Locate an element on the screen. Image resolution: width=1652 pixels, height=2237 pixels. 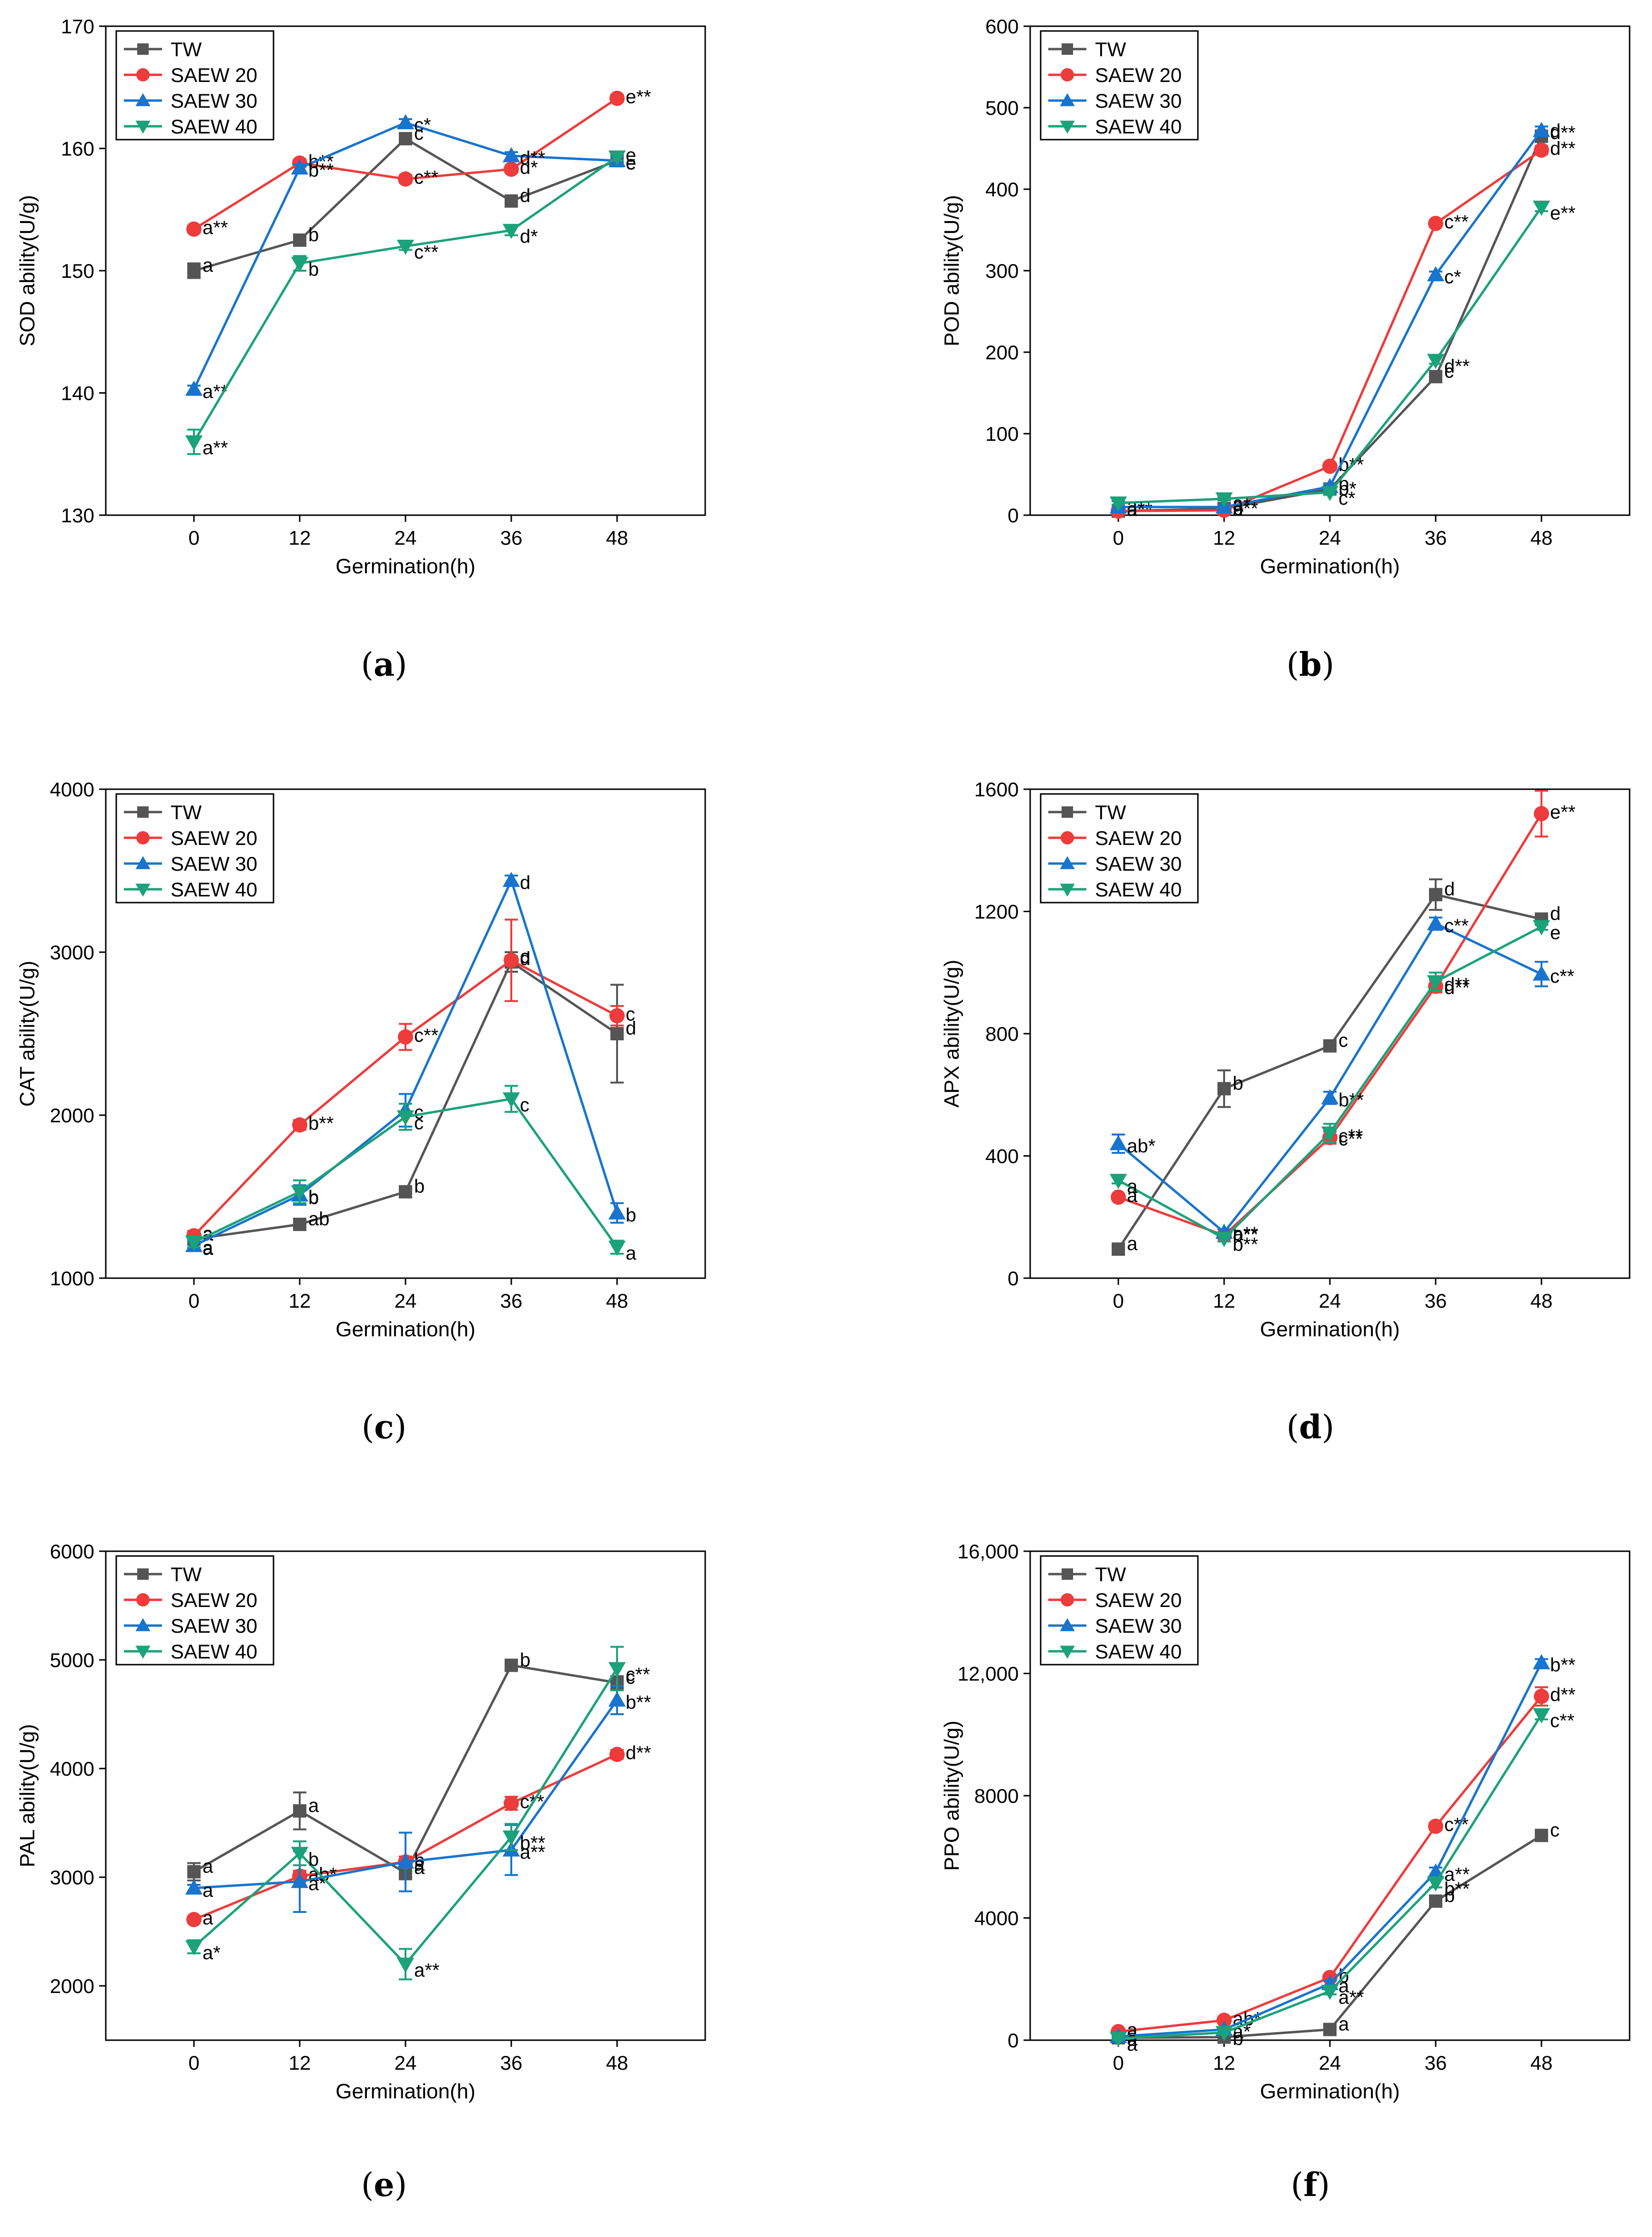
chart-c-legend: TW SAEW 20 SAEW 30 SAEW 40 is located at coordinates (194, 849).